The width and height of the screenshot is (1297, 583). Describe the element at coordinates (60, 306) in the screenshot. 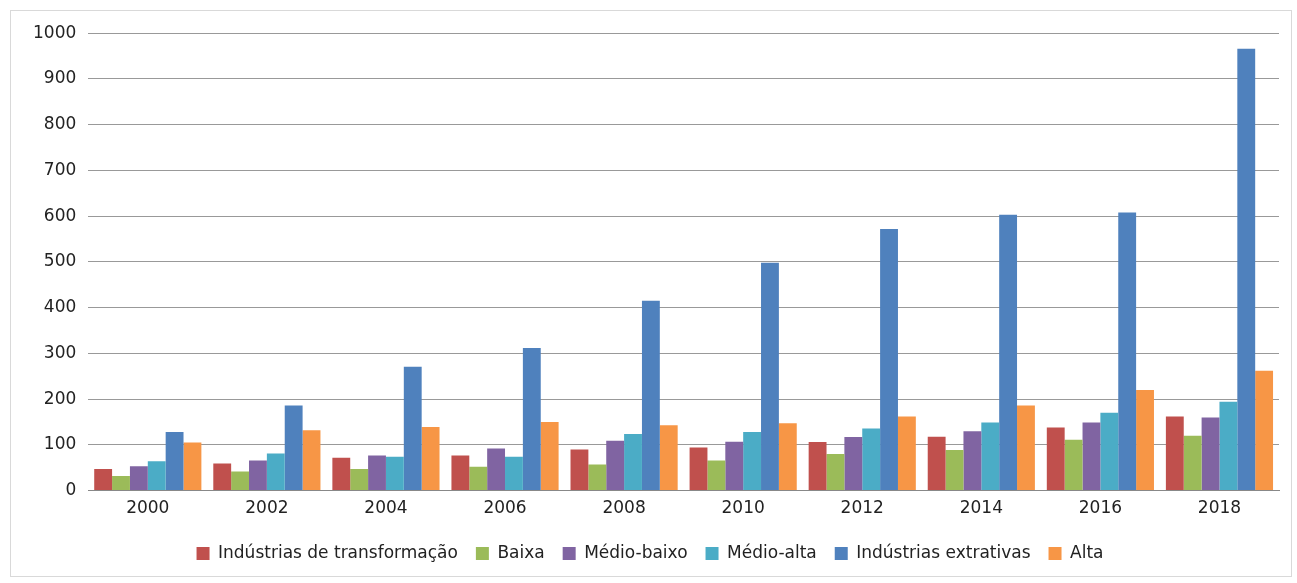

I see `y-tick-label: 400` at that location.